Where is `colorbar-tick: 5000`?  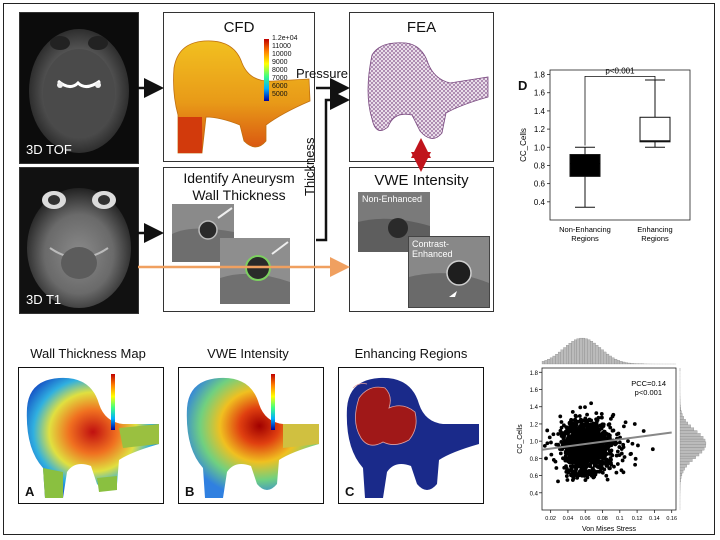
colorbar-tick: 5000 is located at coordinates (280, 94).